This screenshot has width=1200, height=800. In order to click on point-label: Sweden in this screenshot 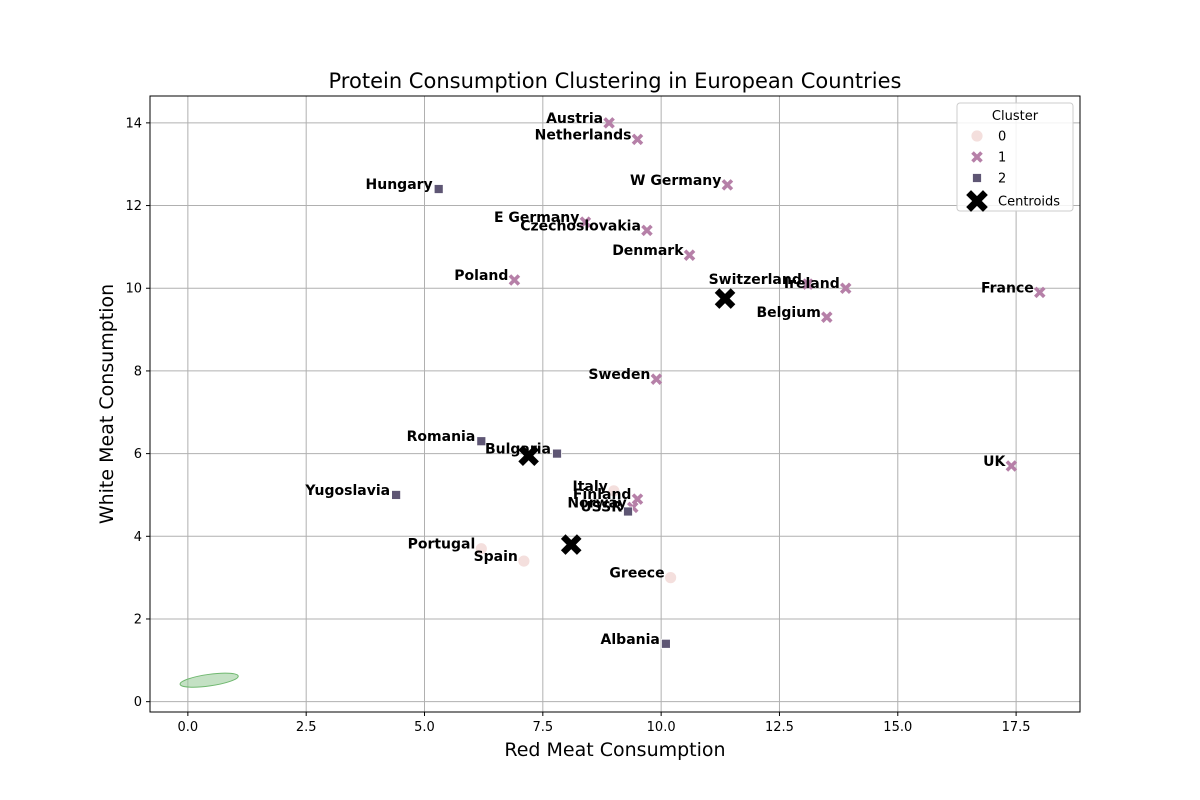, I will do `click(619, 375)`.